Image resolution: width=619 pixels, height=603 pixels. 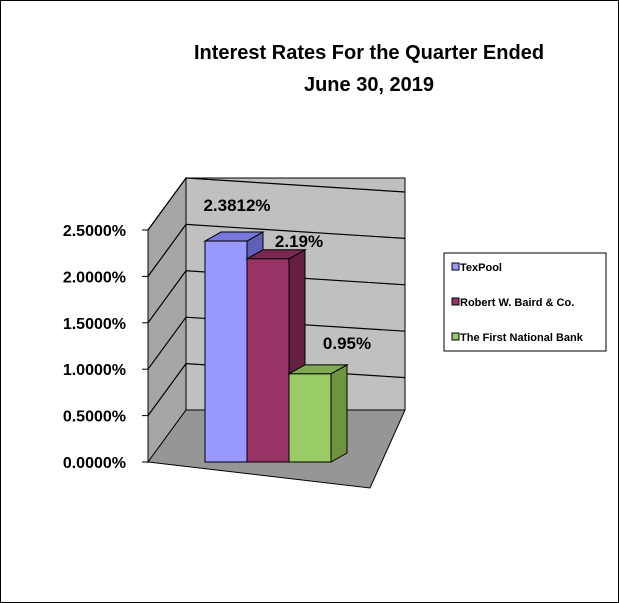 I want to click on data-label: 2.3812%, so click(x=236, y=205).